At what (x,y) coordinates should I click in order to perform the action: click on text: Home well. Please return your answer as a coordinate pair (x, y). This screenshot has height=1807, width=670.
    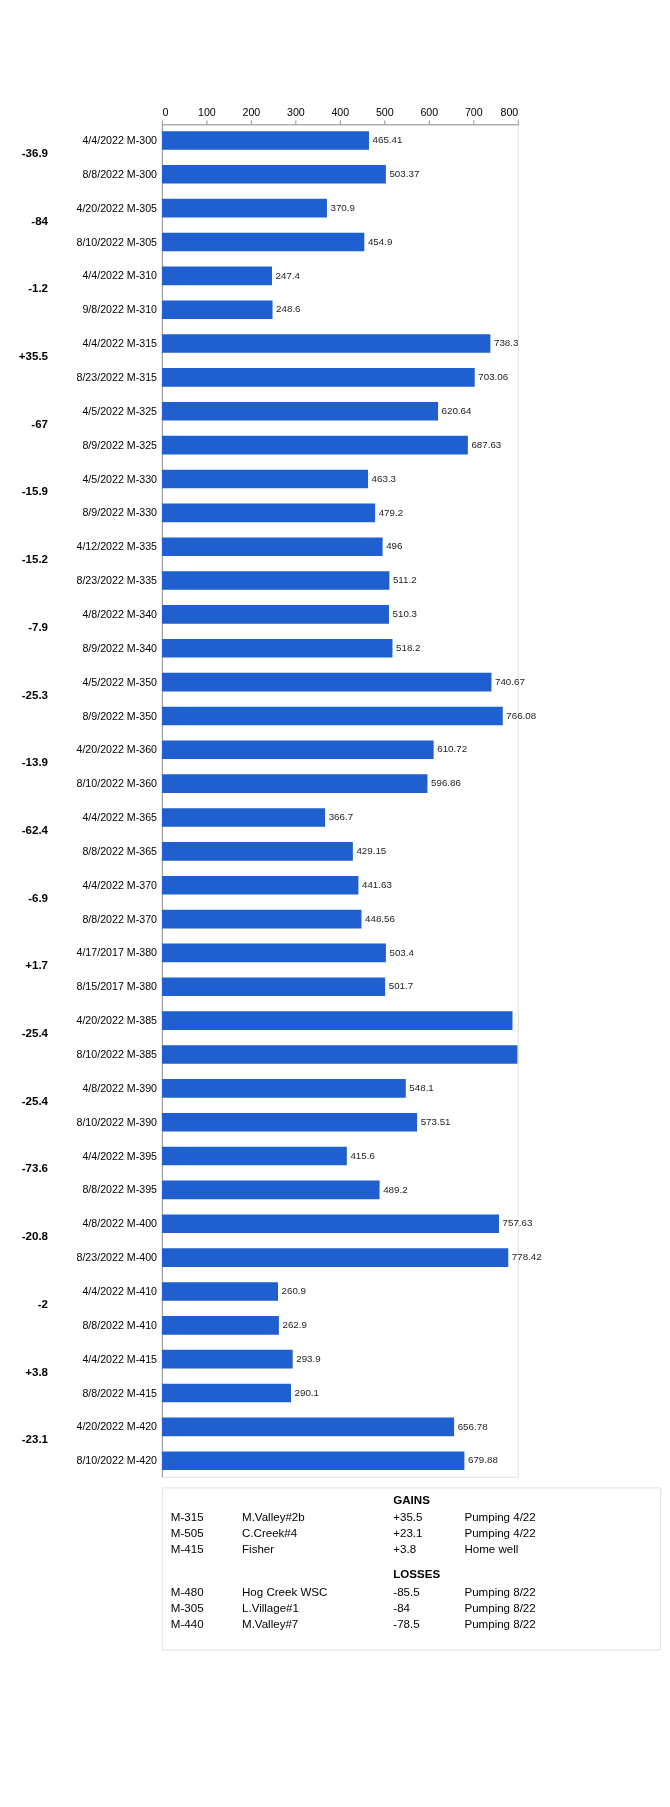
    Looking at the image, I should click on (491, 1549).